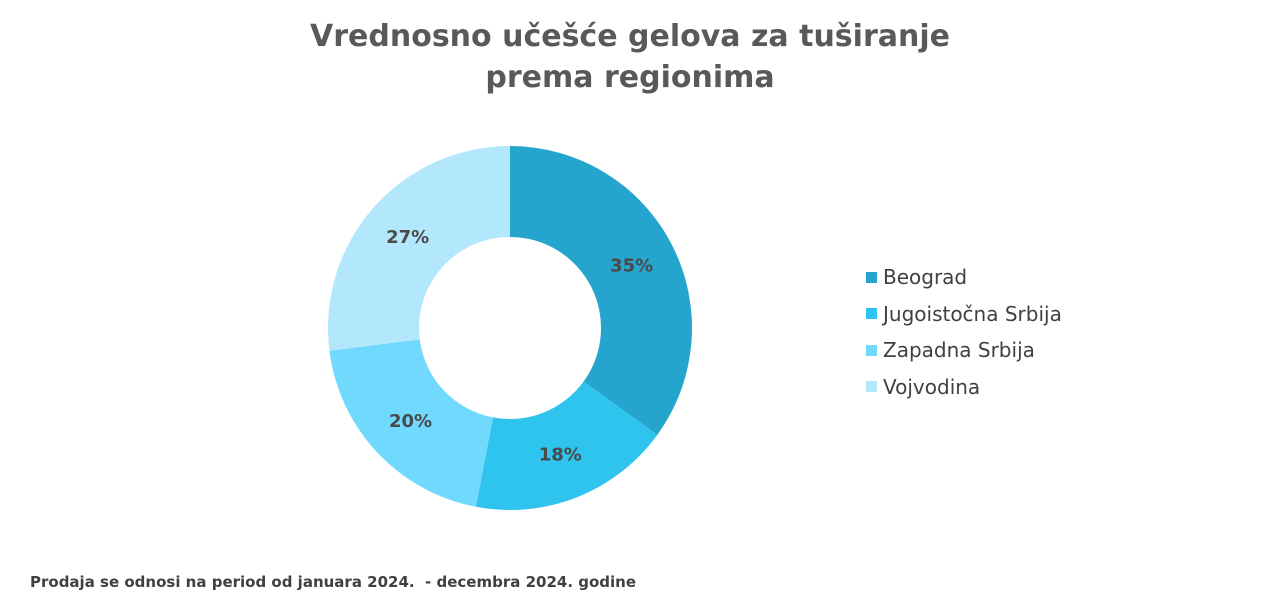 This screenshot has height=601, width=1280. I want to click on legend-item: Beograd, so click(996, 277).